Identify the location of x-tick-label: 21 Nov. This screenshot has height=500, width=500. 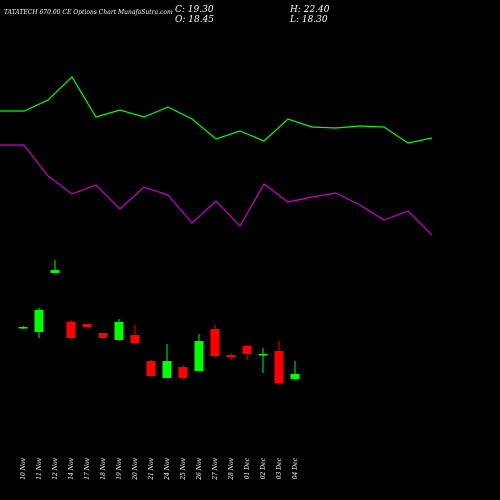
(151, 468).